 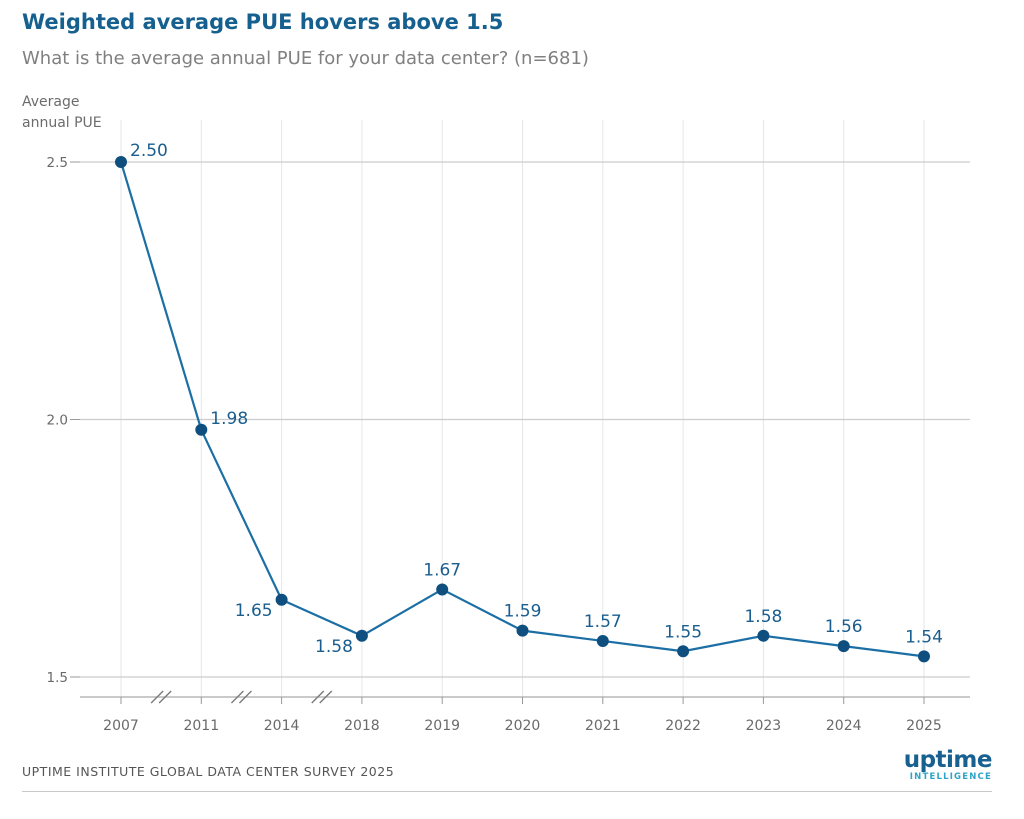 I want to click on x-tick-label: 2020, so click(x=523, y=726).